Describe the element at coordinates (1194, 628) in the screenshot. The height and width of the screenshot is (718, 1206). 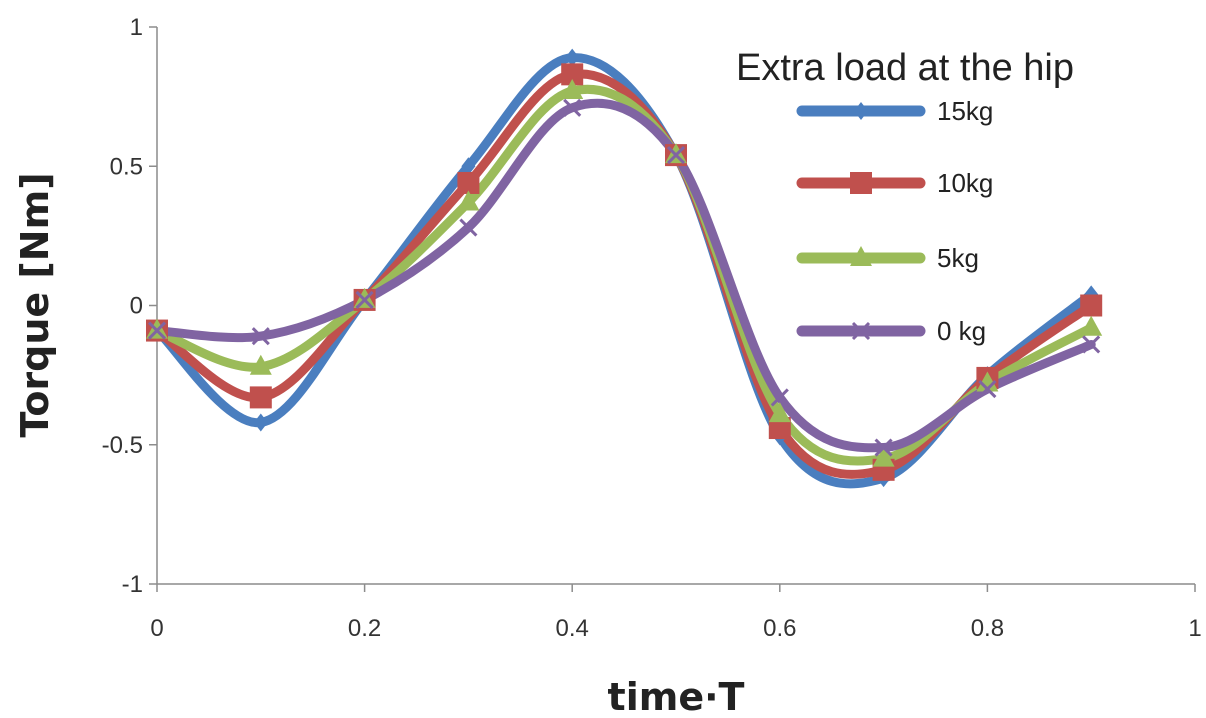
I see `x-tick-label: 1` at that location.